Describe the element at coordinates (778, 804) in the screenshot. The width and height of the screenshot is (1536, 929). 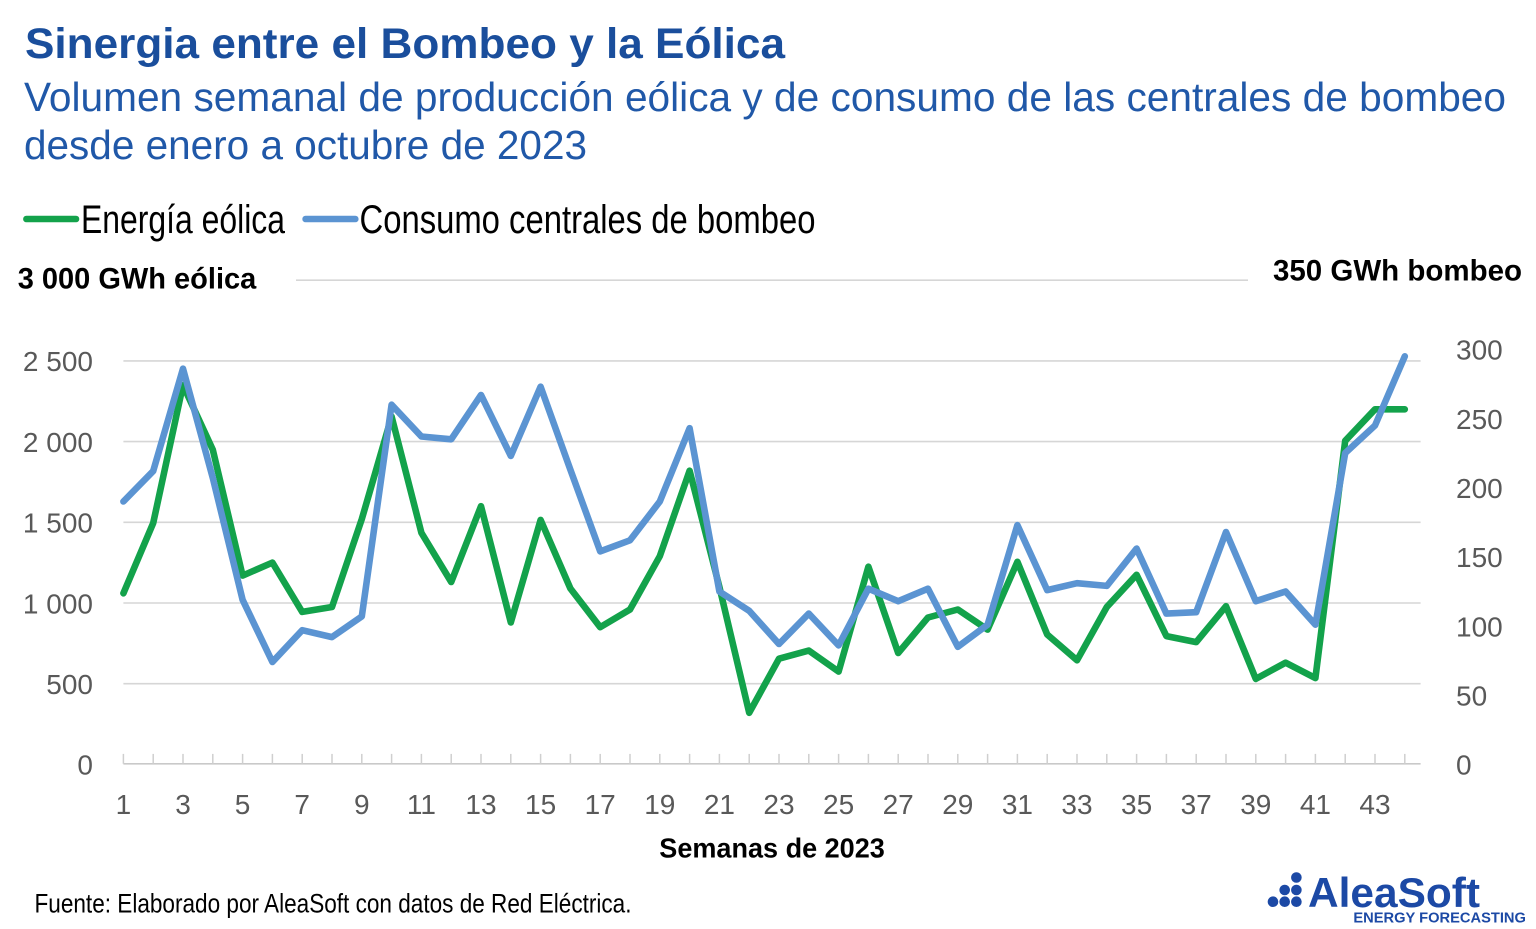
I see `svg-text: 23` at that location.